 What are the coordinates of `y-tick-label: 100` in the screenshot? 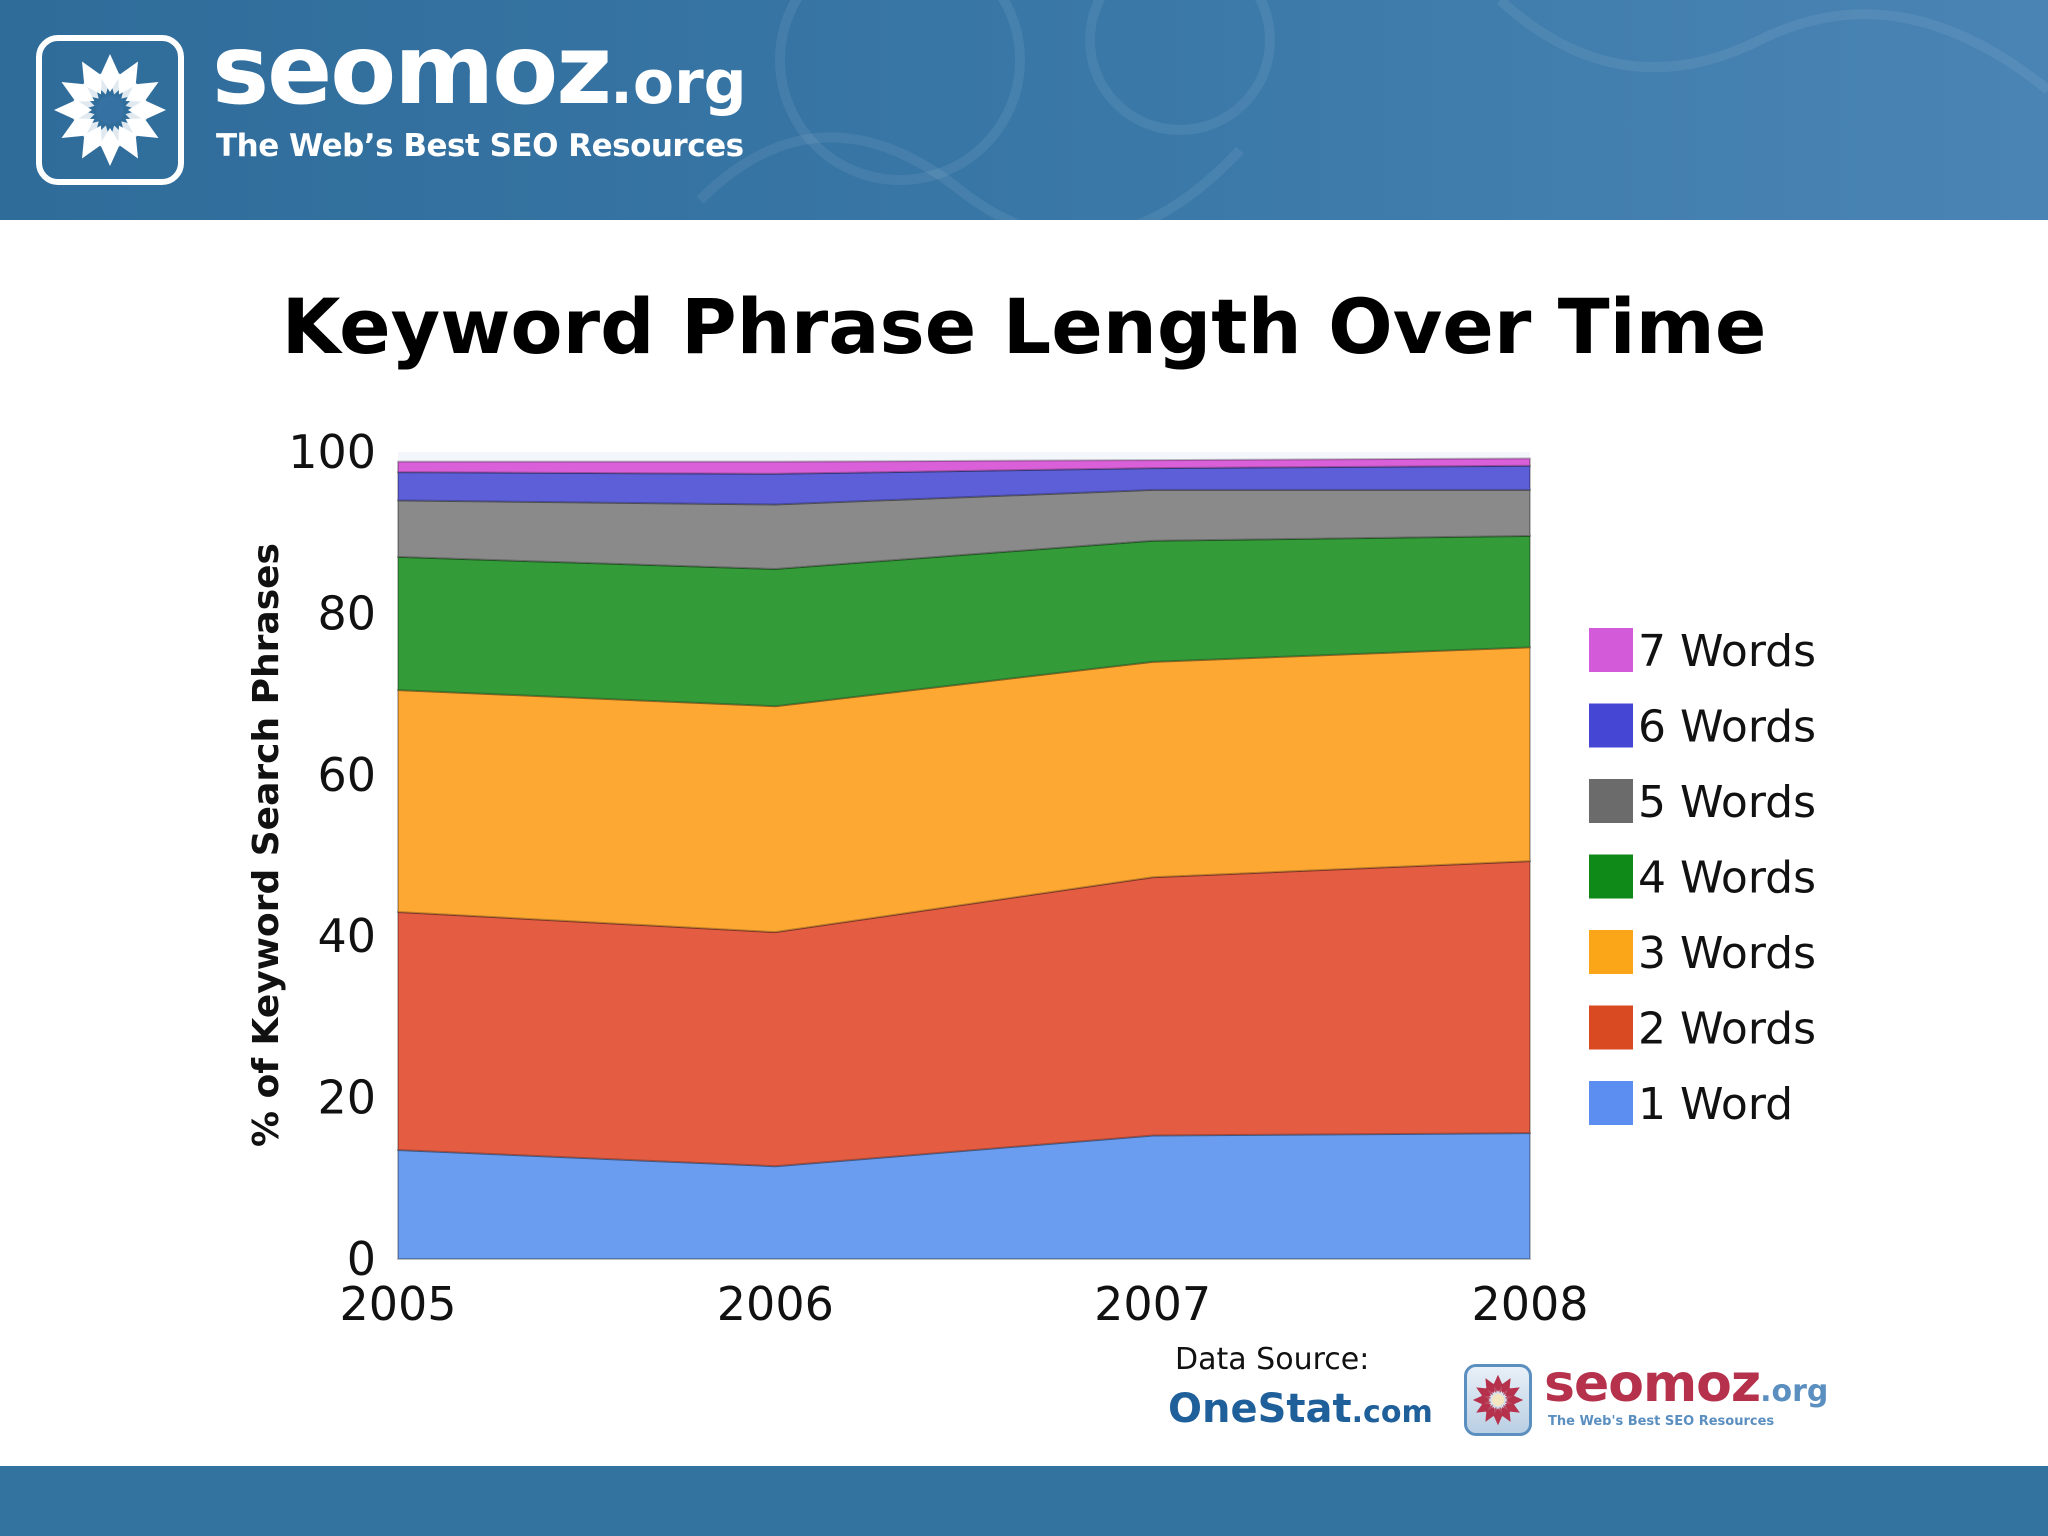 It's located at (332, 452).